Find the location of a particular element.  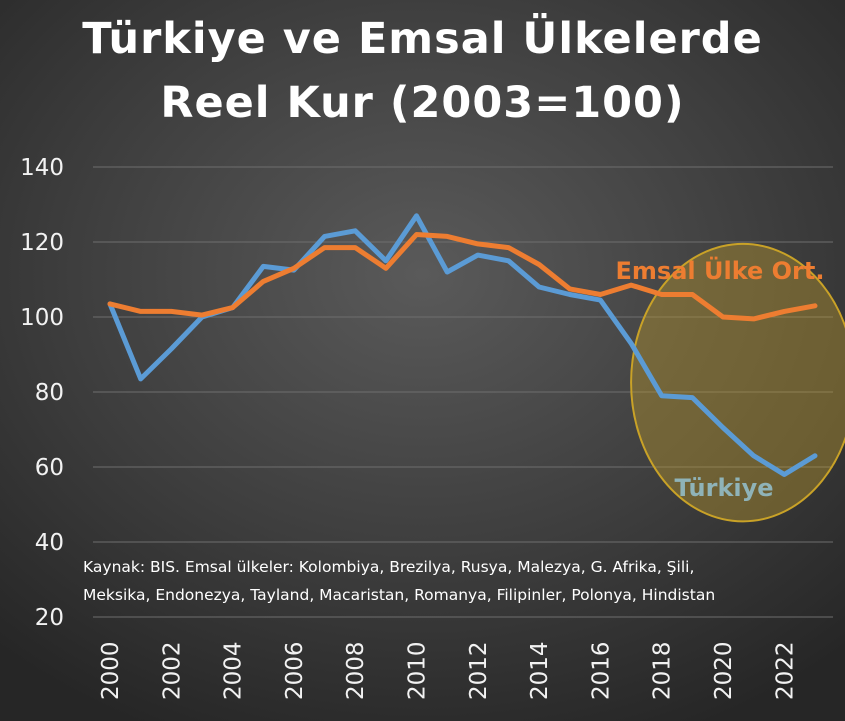

x-tick-label: 2008 is located at coordinates (356, 670).